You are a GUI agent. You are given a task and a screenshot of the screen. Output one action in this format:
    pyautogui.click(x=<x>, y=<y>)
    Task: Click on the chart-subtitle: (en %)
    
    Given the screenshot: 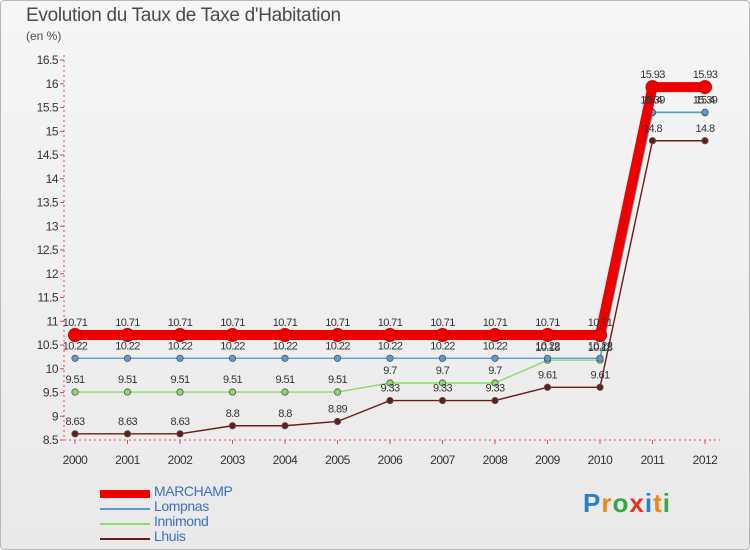 What is the action you would take?
    pyautogui.click(x=44, y=36)
    